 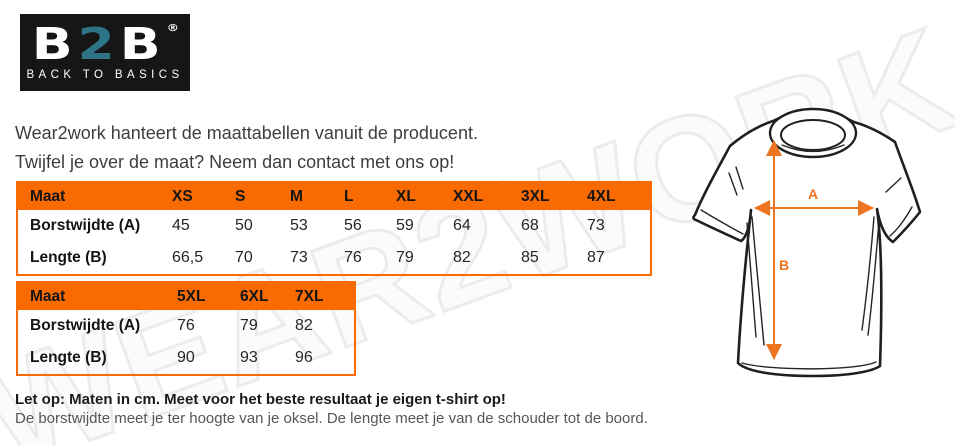 I want to click on tshirt-detail-lines, so click(x=806, y=268).